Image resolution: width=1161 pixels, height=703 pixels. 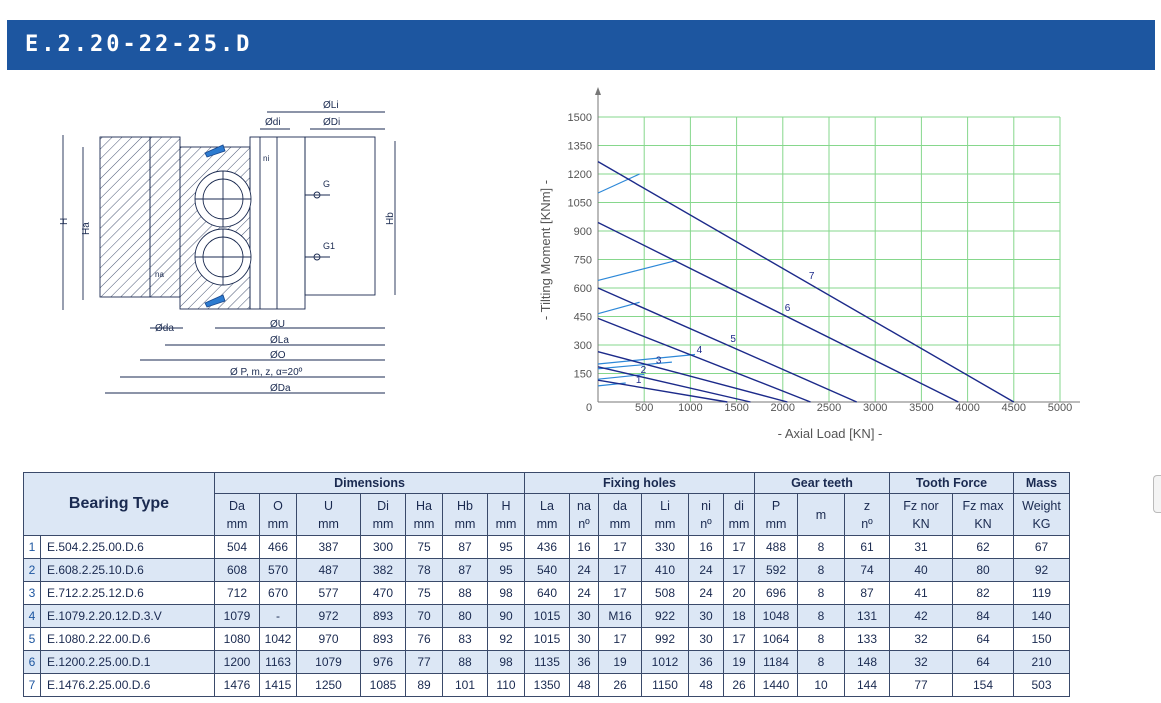 What do you see at coordinates (127, 570) in the screenshot?
I see `bearing-type-cell: E.608.2.25.10.D.6` at bounding box center [127, 570].